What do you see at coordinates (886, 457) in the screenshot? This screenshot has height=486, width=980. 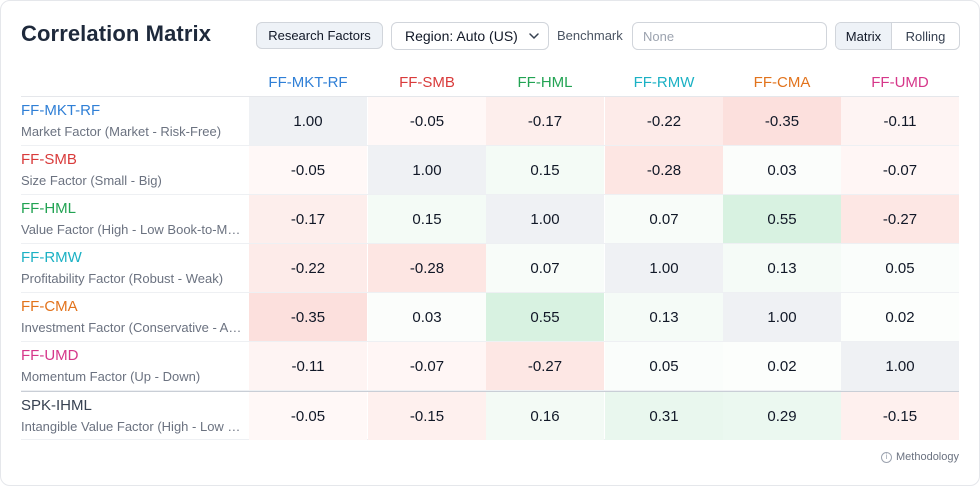 I see `info-icon: i` at bounding box center [886, 457].